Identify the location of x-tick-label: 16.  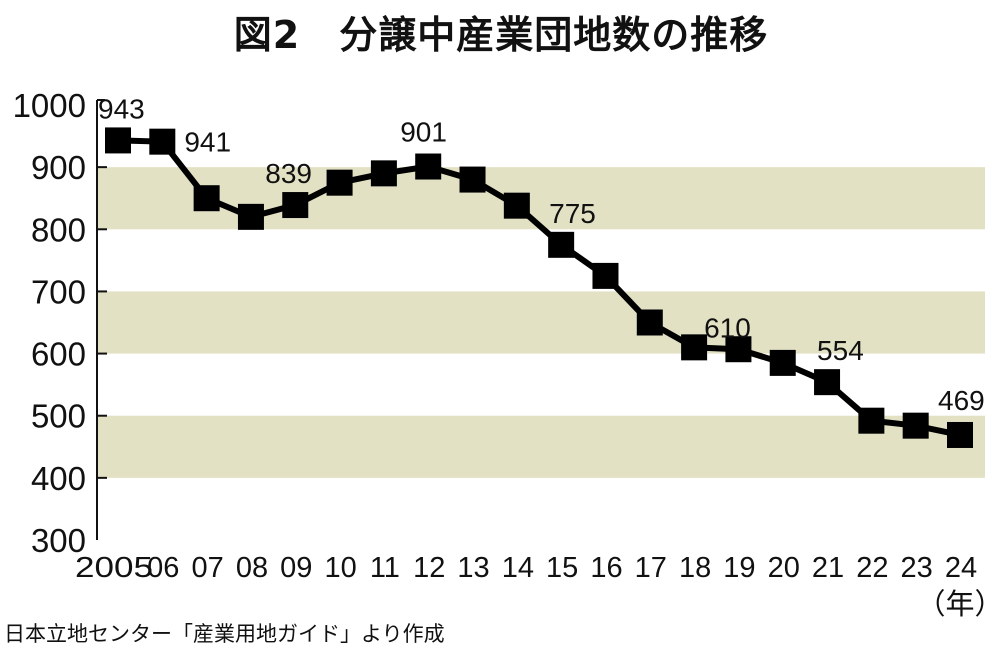
(606, 568).